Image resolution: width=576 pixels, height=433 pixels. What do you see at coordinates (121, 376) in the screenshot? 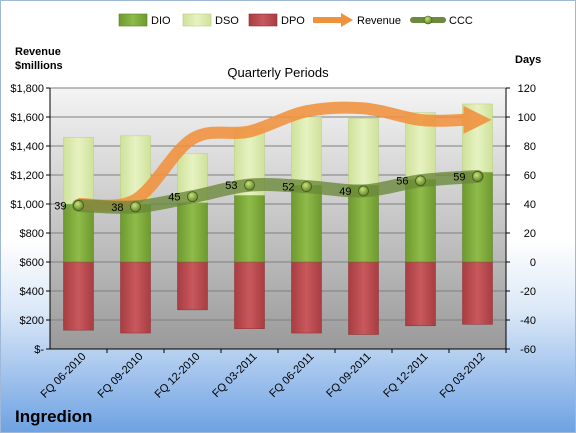
I see `x-tick-label: FQ 09-2010` at bounding box center [121, 376].